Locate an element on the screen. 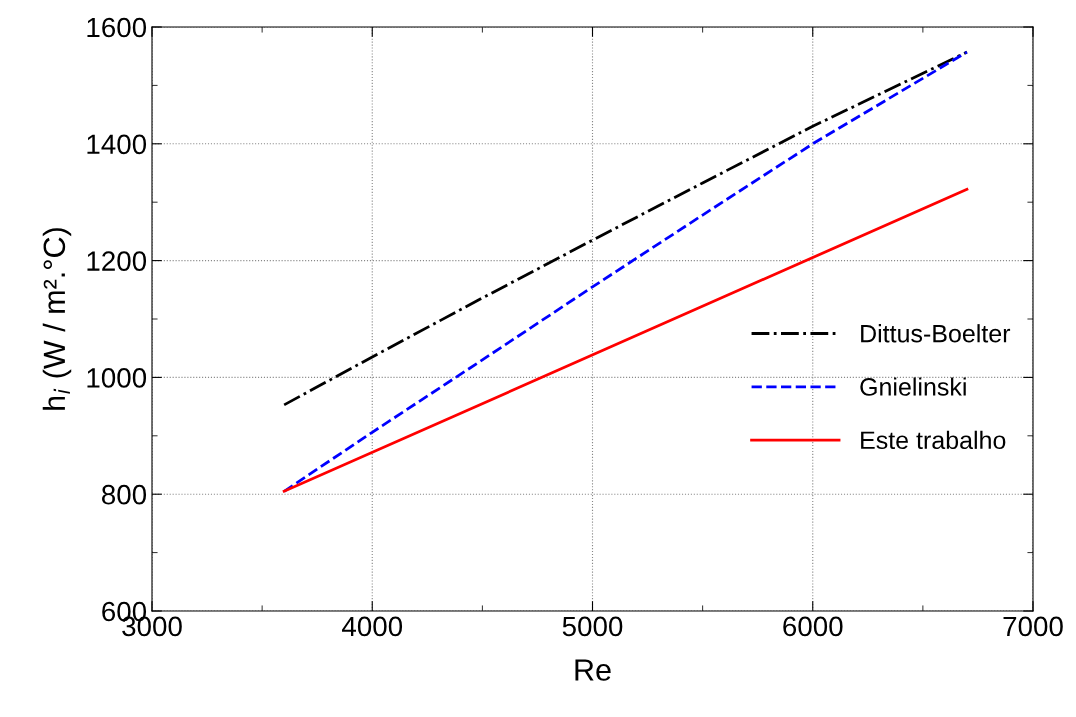  y-axis-title: h$_{i}$ (W / m².°C) is located at coordinates (57, 319).